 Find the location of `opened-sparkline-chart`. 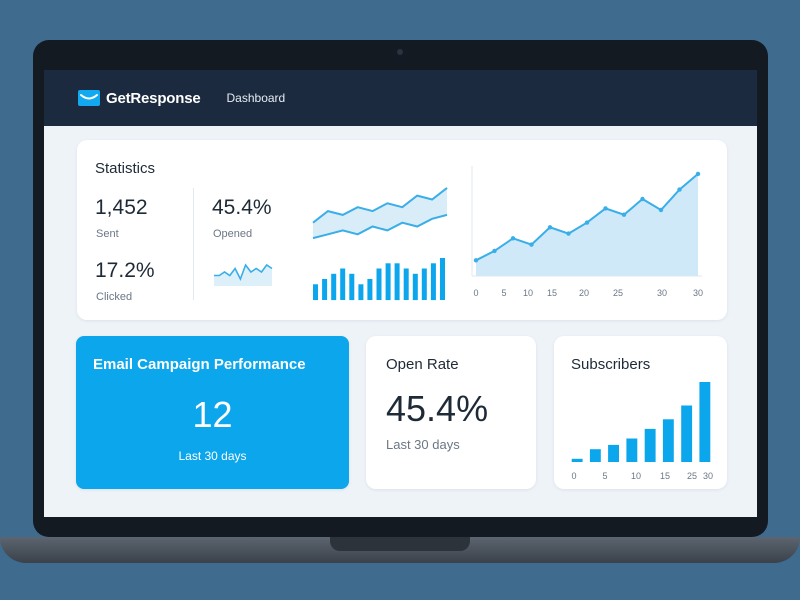

opened-sparkline-chart is located at coordinates (380, 213).